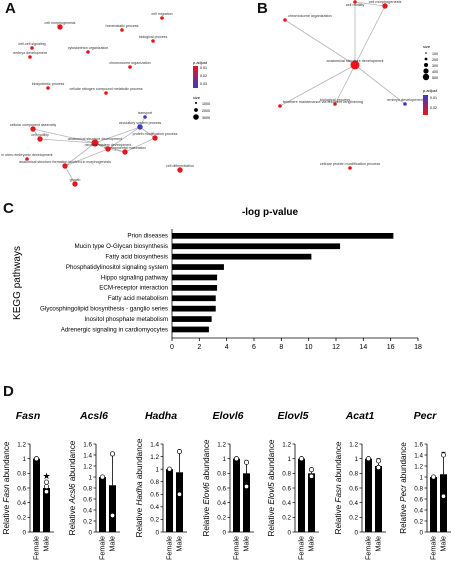 The height and width of the screenshot is (567, 474). What do you see at coordinates (335, 100) in the screenshot?
I see `network-b-node-label: biological process` at bounding box center [335, 100].